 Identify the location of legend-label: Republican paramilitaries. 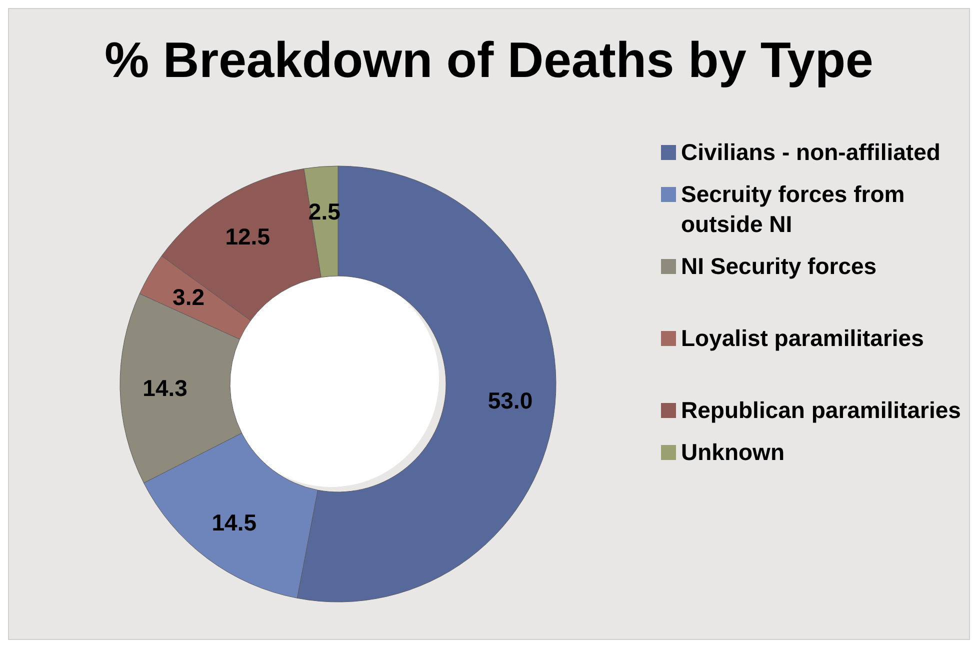
(821, 410).